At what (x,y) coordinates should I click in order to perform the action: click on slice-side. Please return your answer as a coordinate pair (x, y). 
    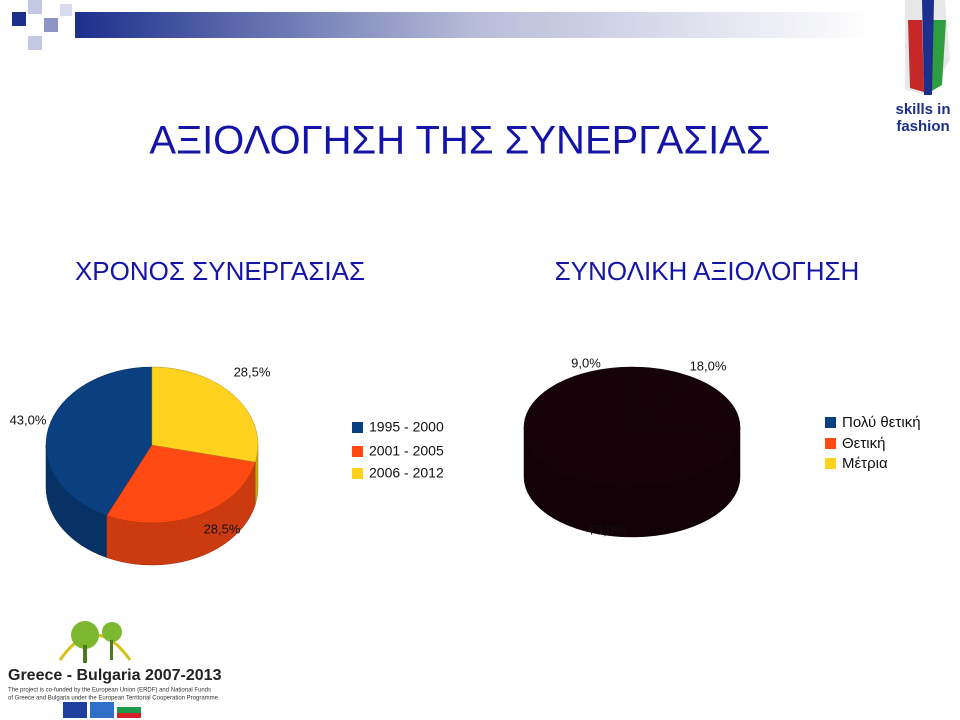
    Looking at the image, I should click on (739, 455).